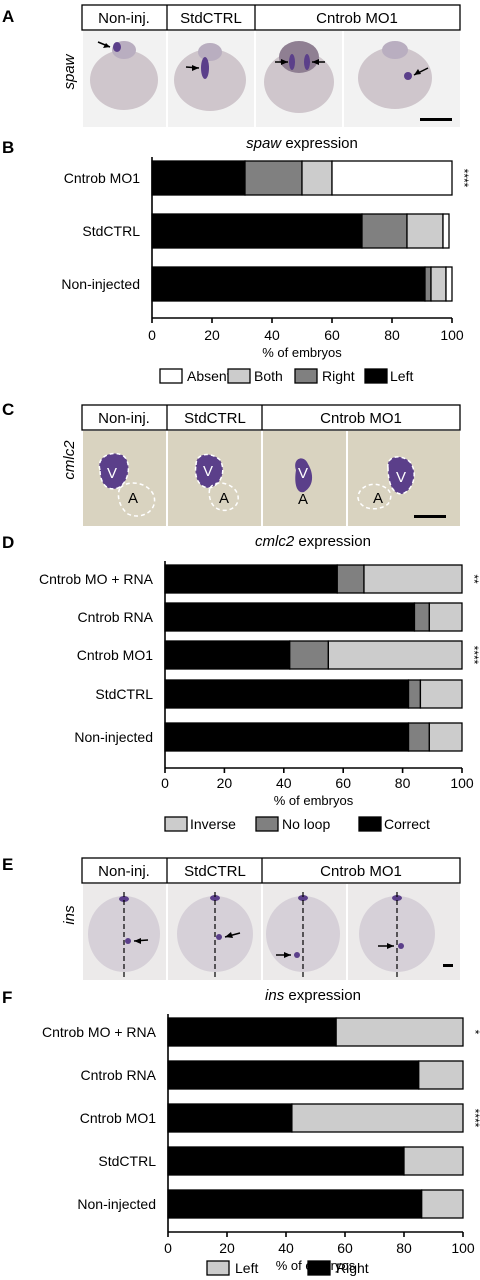  I want to click on category-label: Cntrob MO + RNA, so click(99, 1032).